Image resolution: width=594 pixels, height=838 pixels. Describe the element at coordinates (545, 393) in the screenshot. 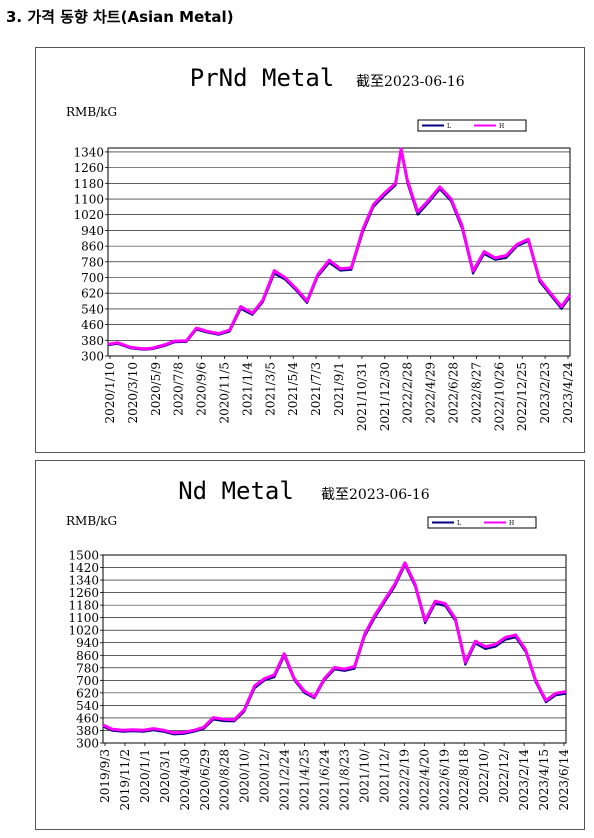

I see `x-tick-label: 2023/2/23` at that location.